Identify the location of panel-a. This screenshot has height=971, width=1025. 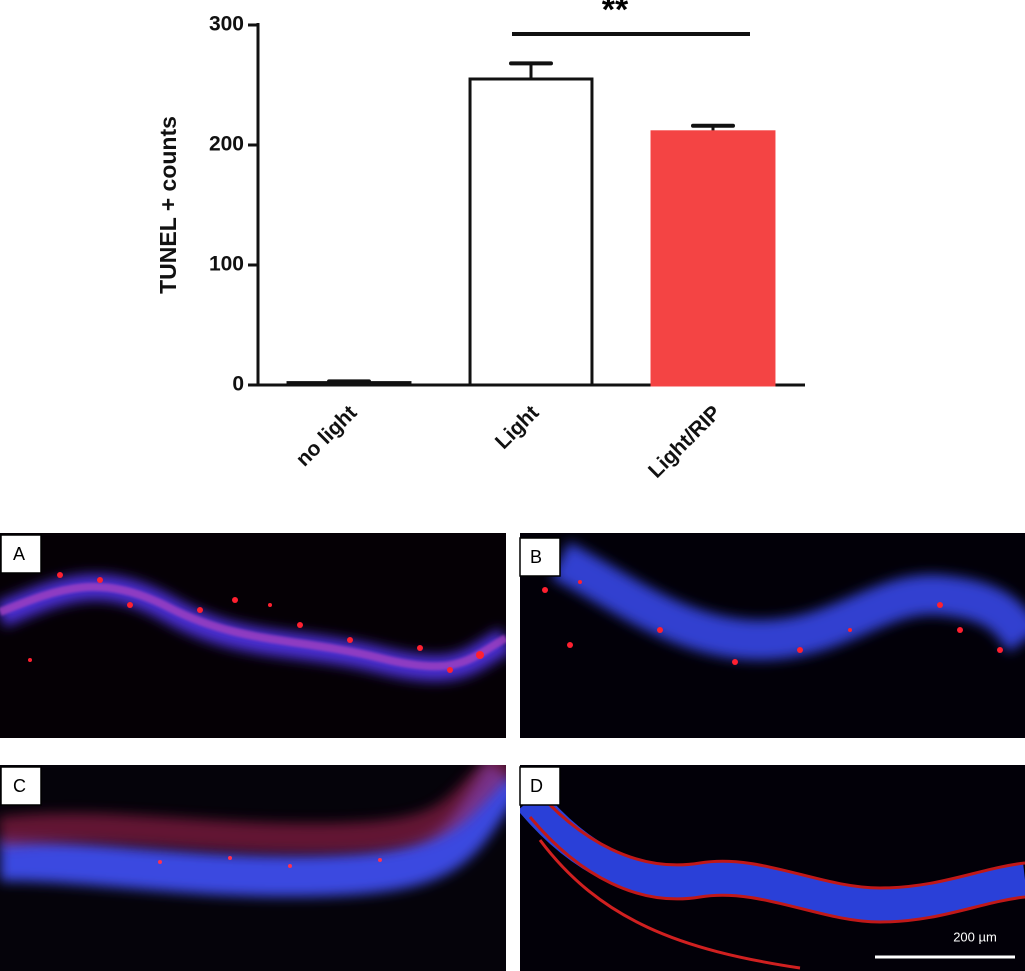
(253, 635).